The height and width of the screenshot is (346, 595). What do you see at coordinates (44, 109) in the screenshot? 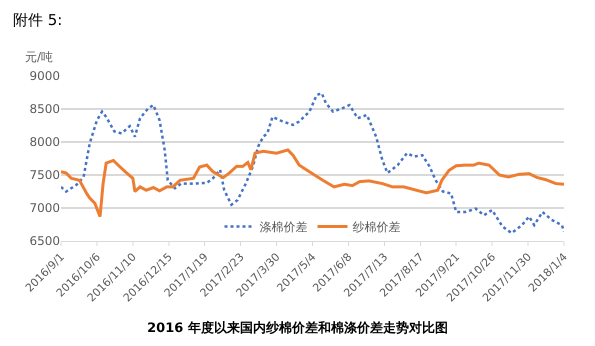
I see `y-tick-label: 8500` at bounding box center [44, 109].